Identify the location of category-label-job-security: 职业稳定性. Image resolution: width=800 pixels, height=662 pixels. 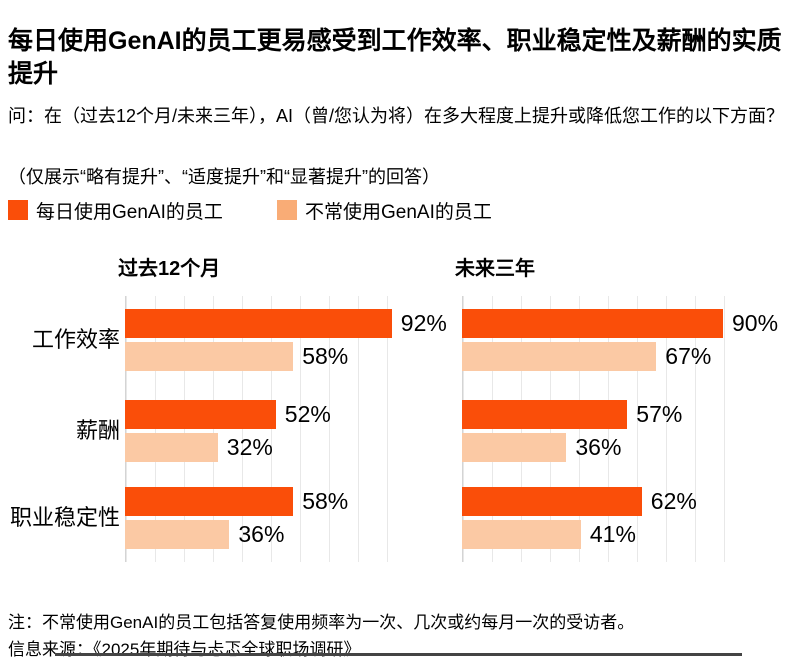
(64, 517).